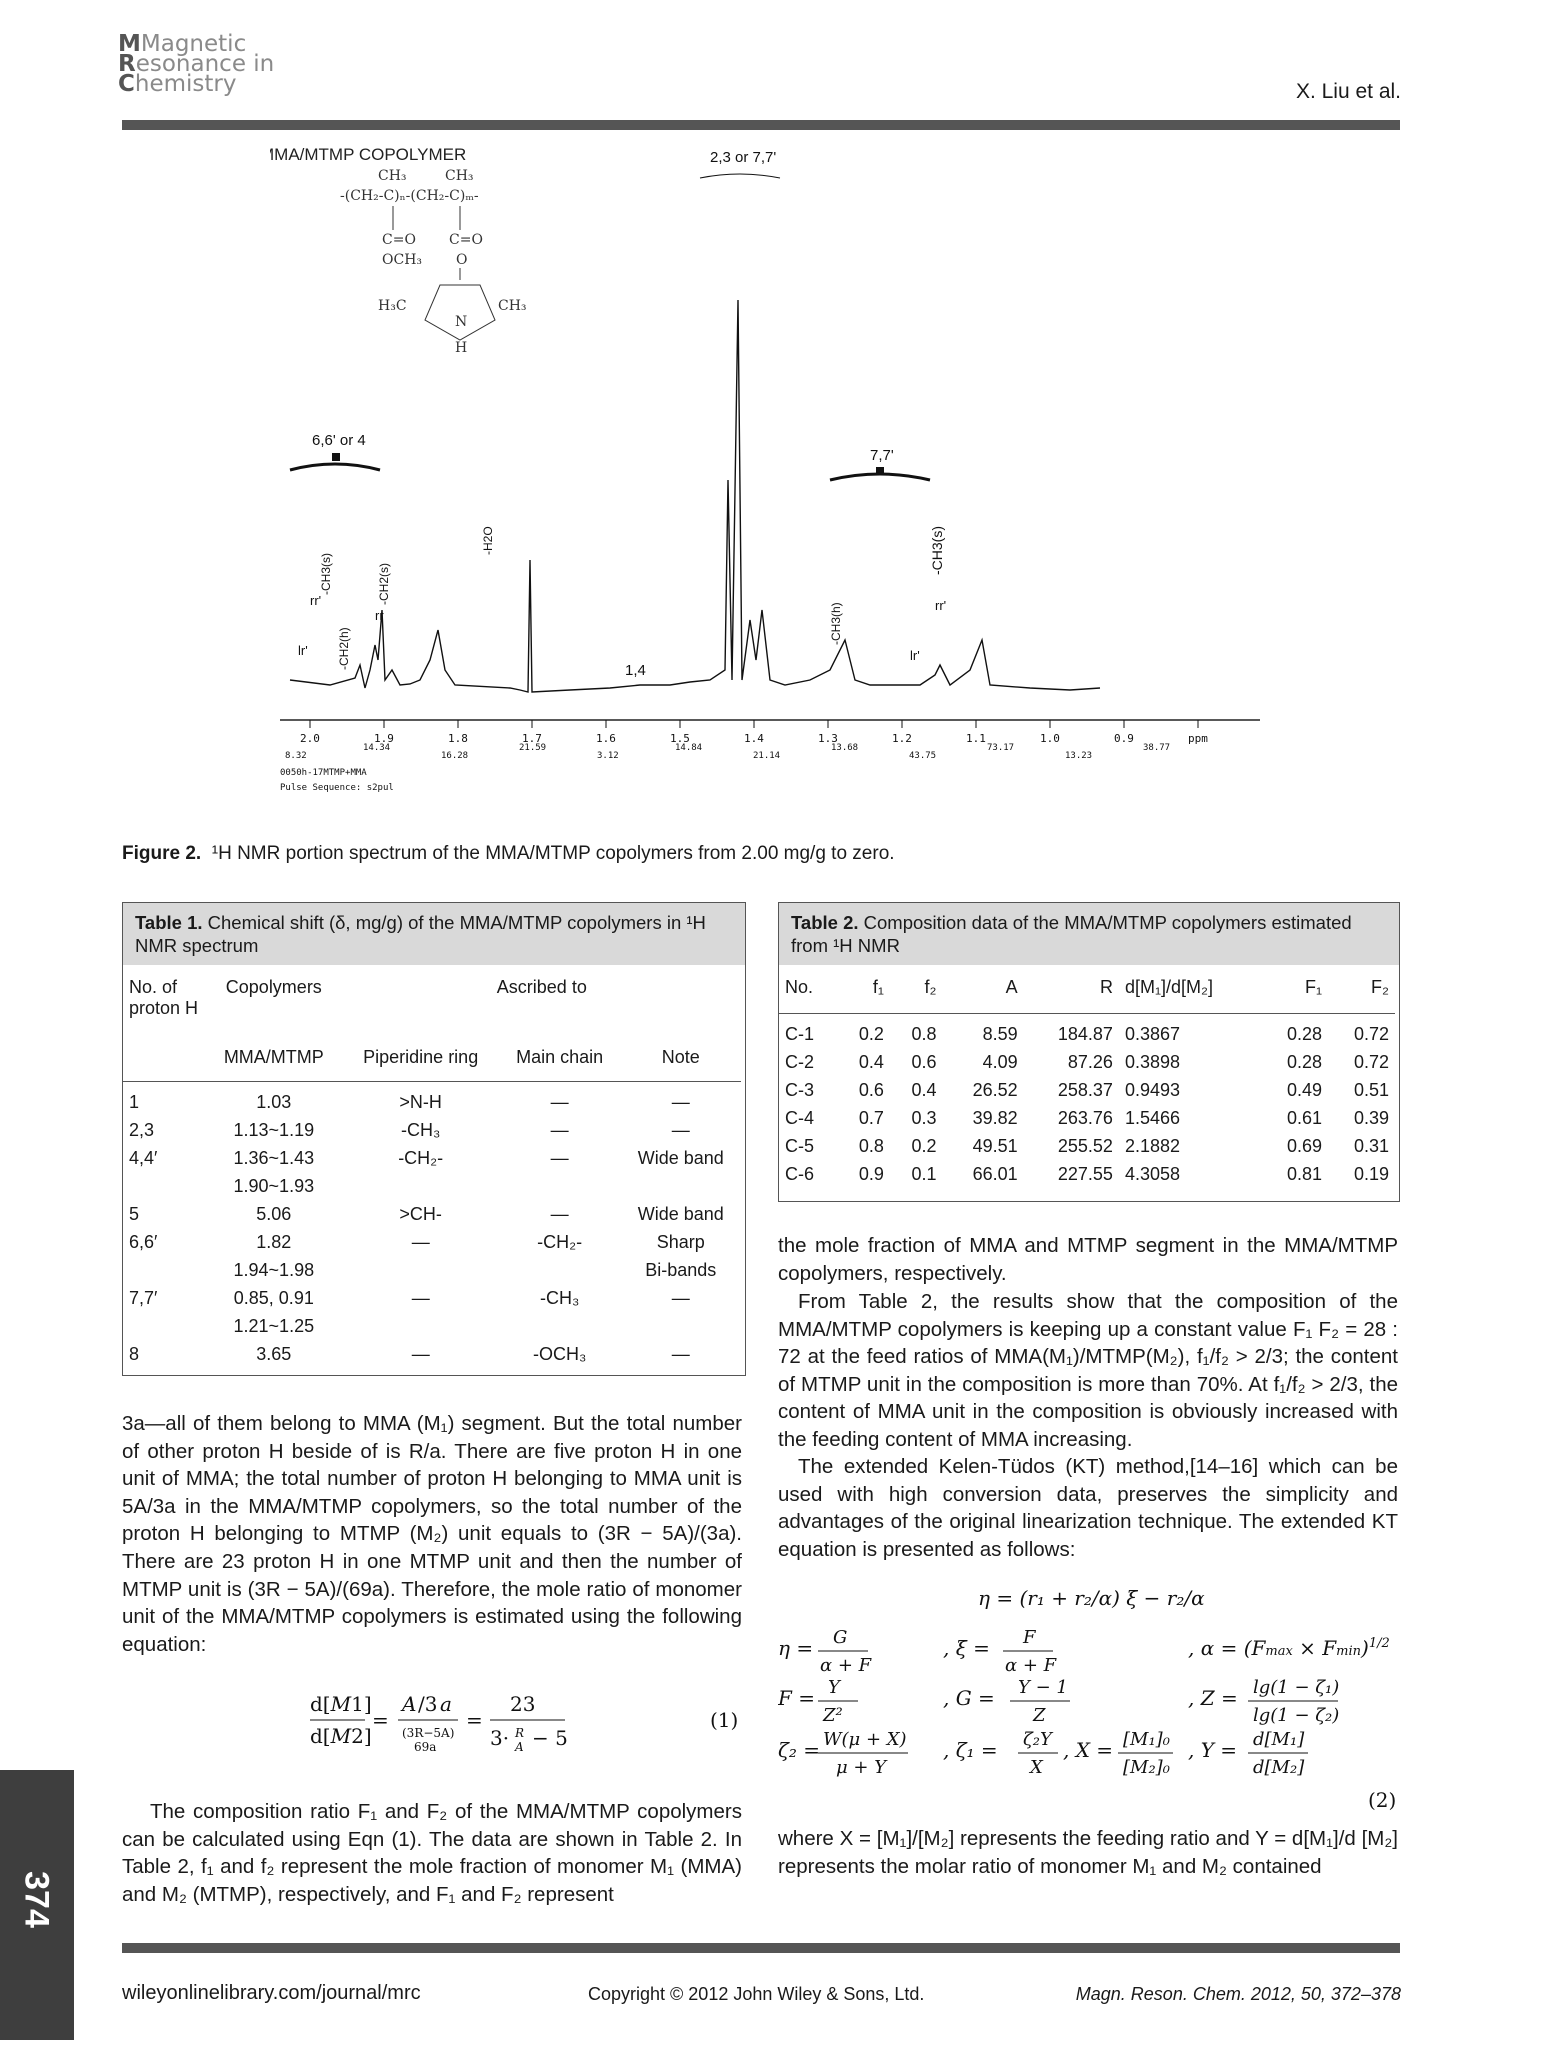  I want to click on table-row: 1.21~1.25, so click(432, 1330).